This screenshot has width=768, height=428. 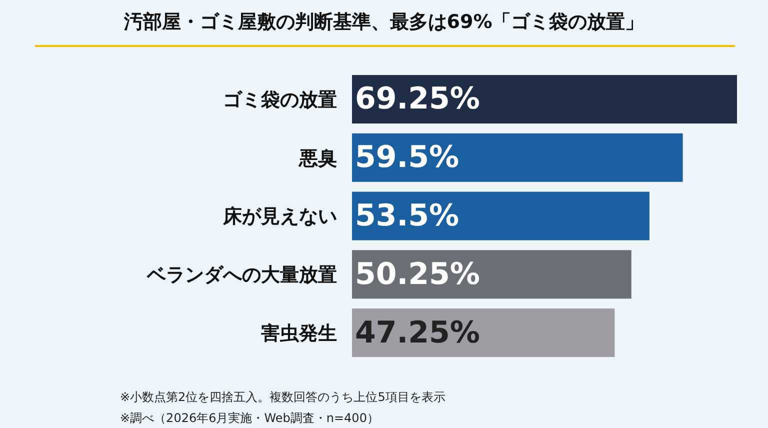 What do you see at coordinates (249, 418) in the screenshot?
I see `text: ※調べ（2026年6月実施・Web調査・n=400）` at bounding box center [249, 418].